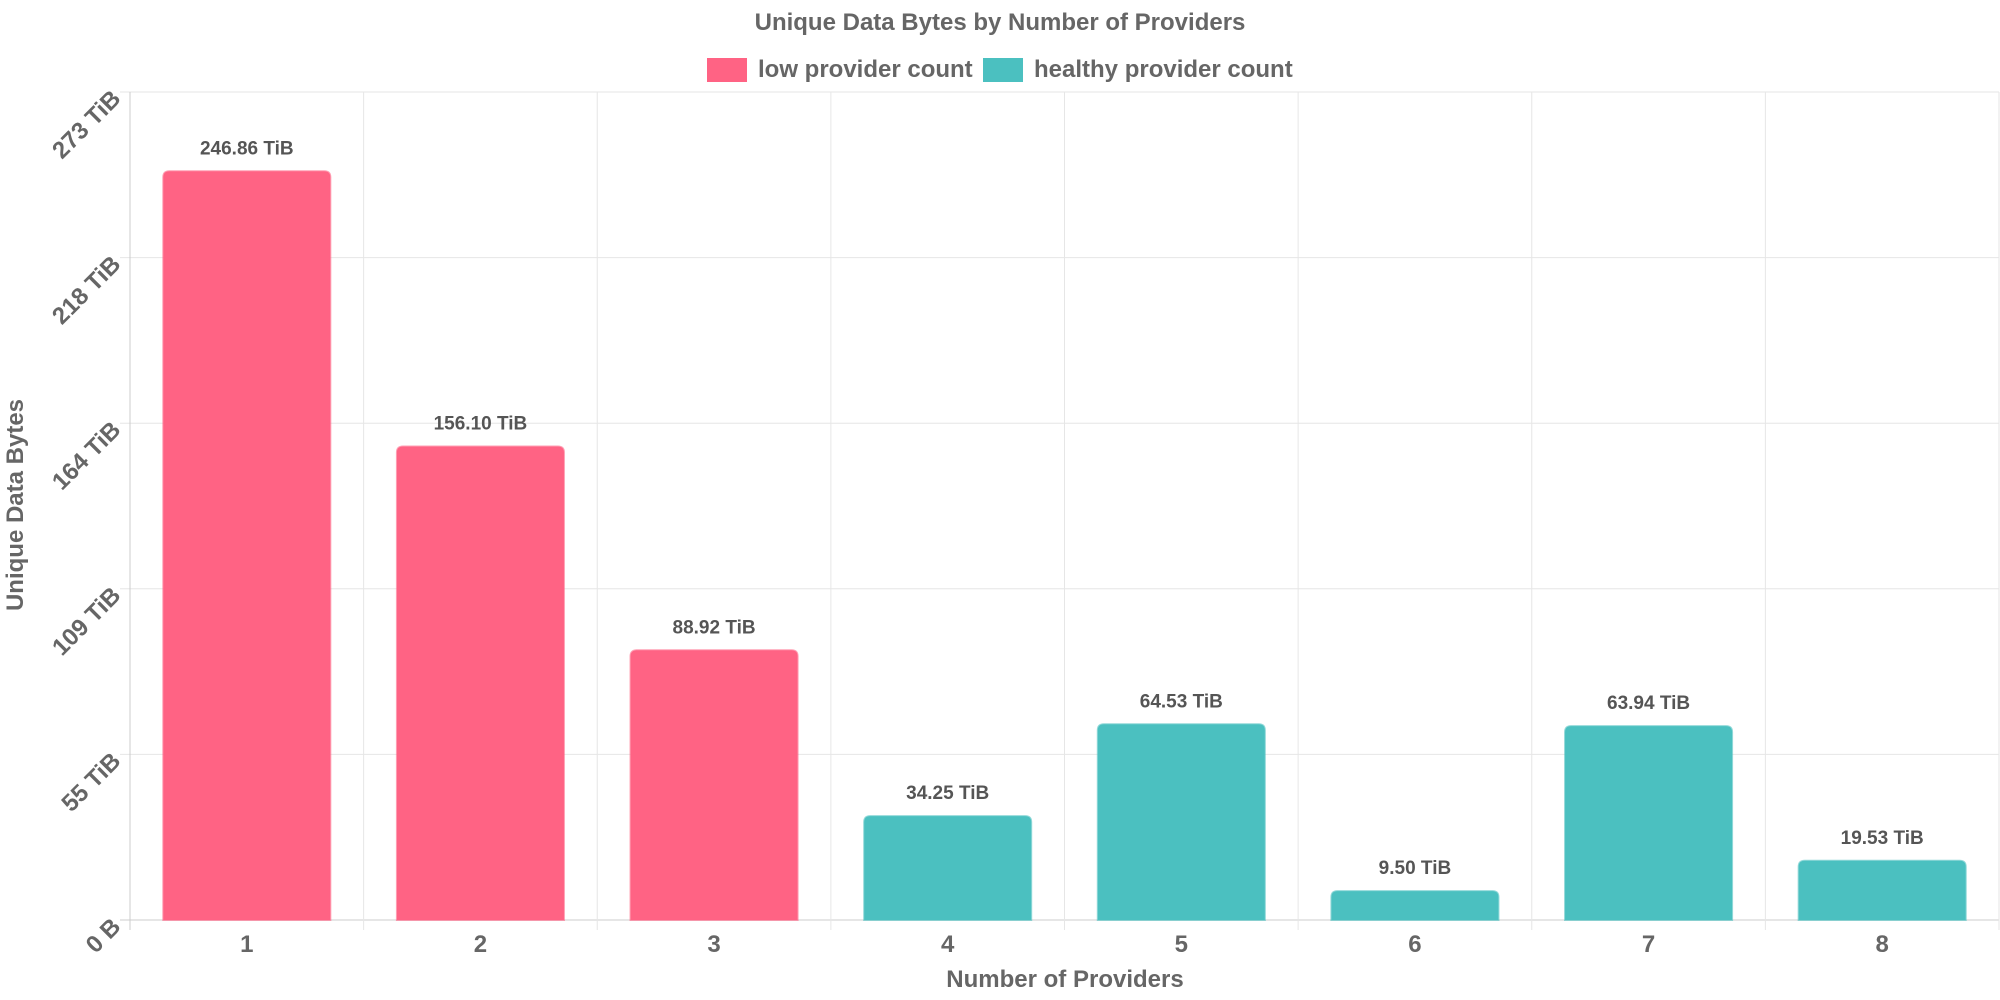  What do you see at coordinates (1064, 979) in the screenshot?
I see `x-axis-title: Number of Providers` at bounding box center [1064, 979].